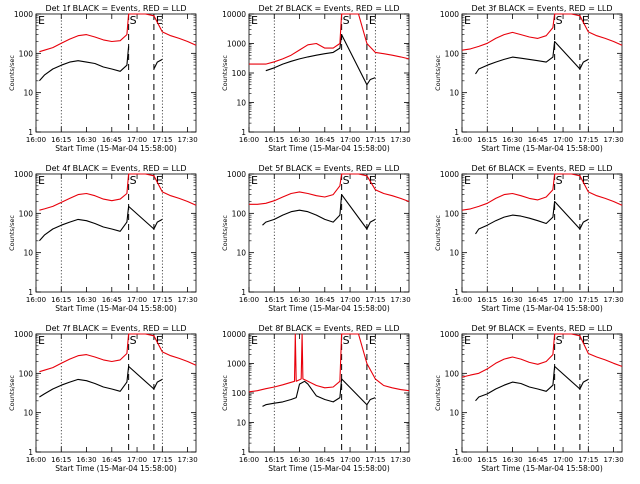 This screenshot has height=484, width=640. Describe the element at coordinates (541, 168) in the screenshot. I see `panel-title: Det 6f BLACK = Events, RED = LLD` at that location.